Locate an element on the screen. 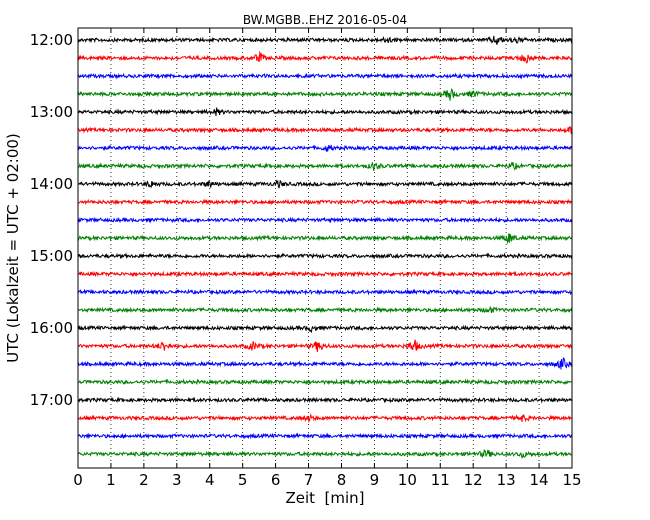 This screenshot has height=520, width=650. x-tick-label: 13 is located at coordinates (506, 480).